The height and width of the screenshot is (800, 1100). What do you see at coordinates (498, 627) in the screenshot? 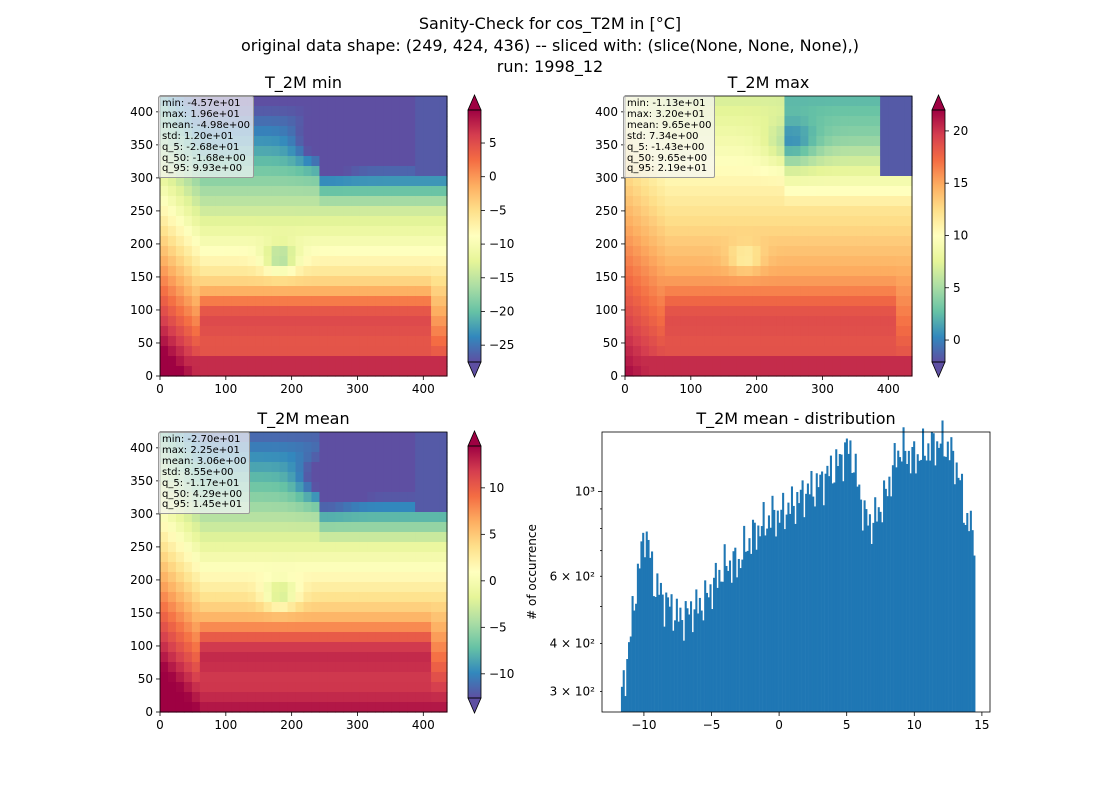
I see `colorbar-tick-label: −5` at bounding box center [498, 627].